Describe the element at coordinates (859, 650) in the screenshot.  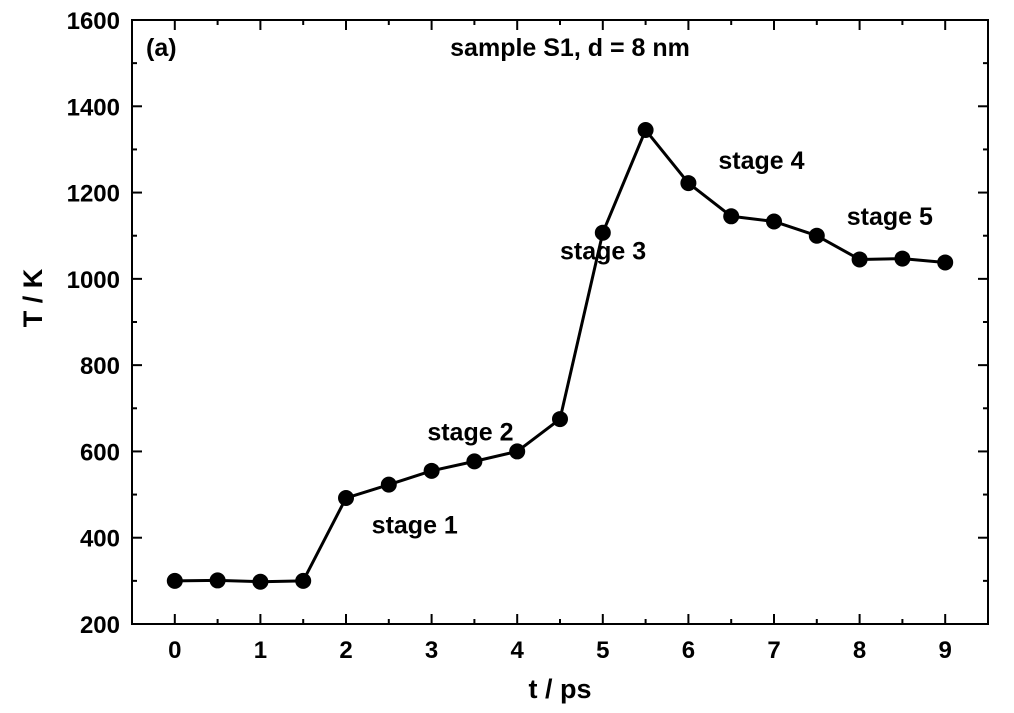
I see `x-tick-label: 8` at that location.